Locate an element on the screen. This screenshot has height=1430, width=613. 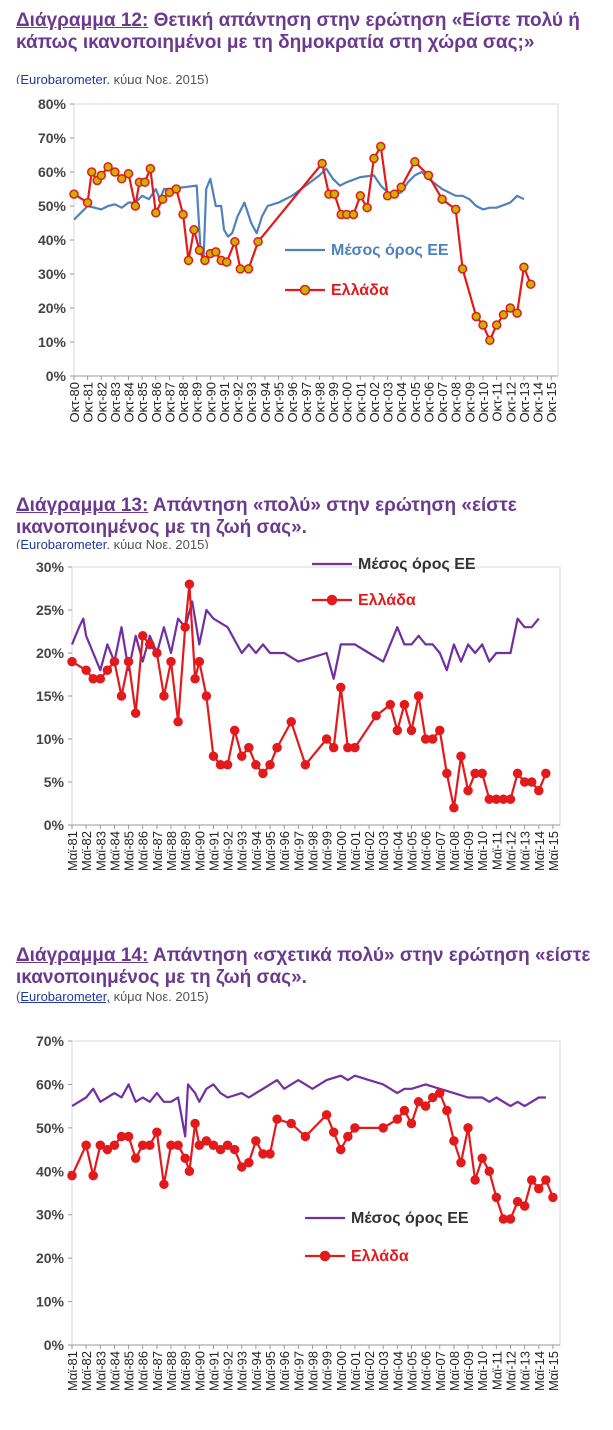
chart-12-source-text: κύμα Νοε. 2015) is located at coordinates (159, 78).